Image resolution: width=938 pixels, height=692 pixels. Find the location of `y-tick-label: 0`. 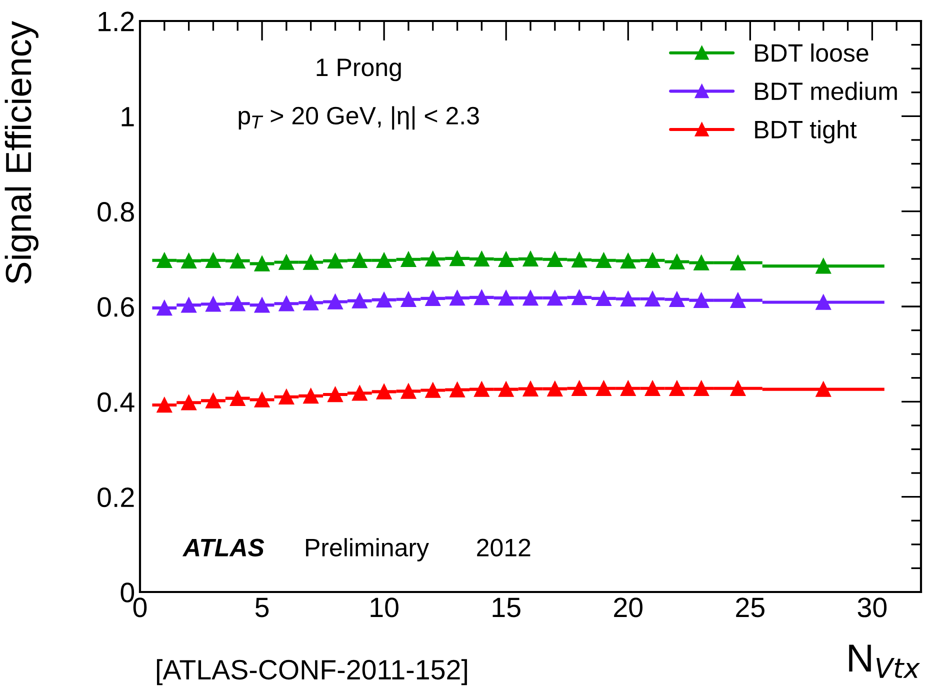

y-tick-label: 0 is located at coordinates (127, 592).